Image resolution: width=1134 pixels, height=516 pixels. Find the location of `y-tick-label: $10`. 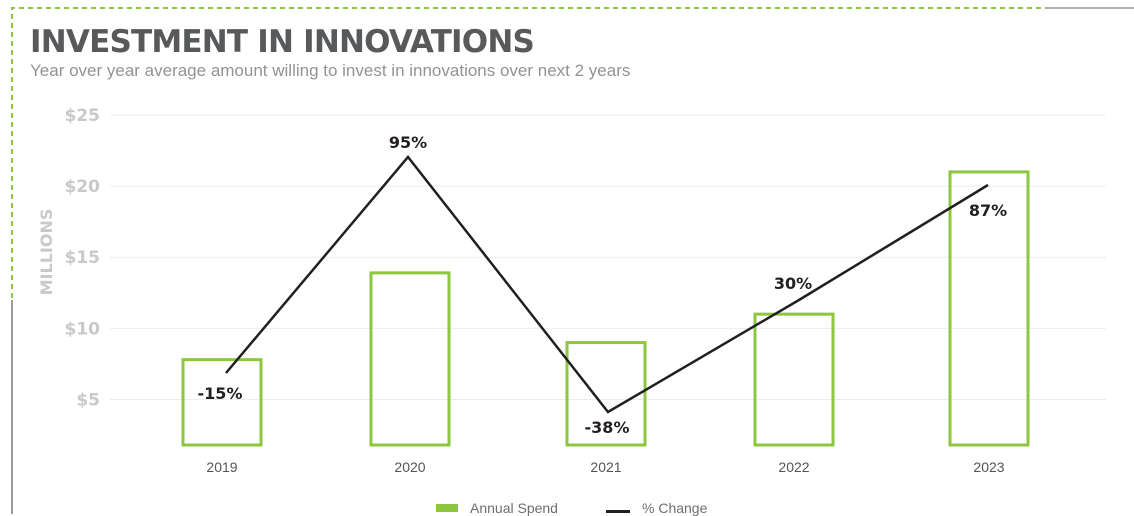

y-tick-label: $10 is located at coordinates (83, 329).